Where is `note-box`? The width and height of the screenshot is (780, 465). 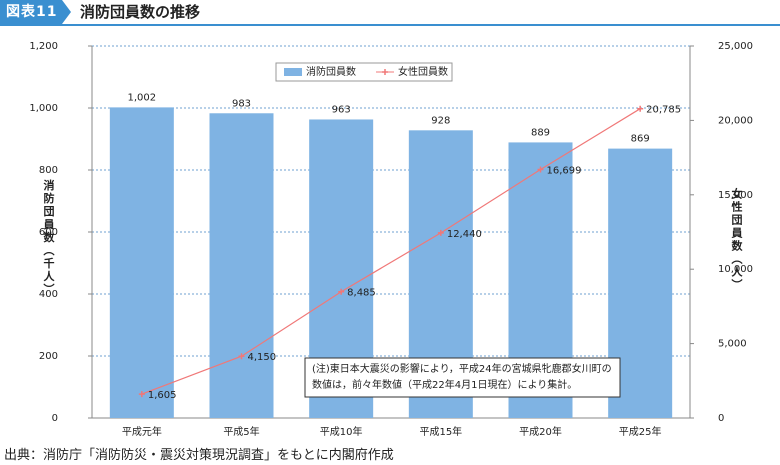
note-box is located at coordinates (462, 377).